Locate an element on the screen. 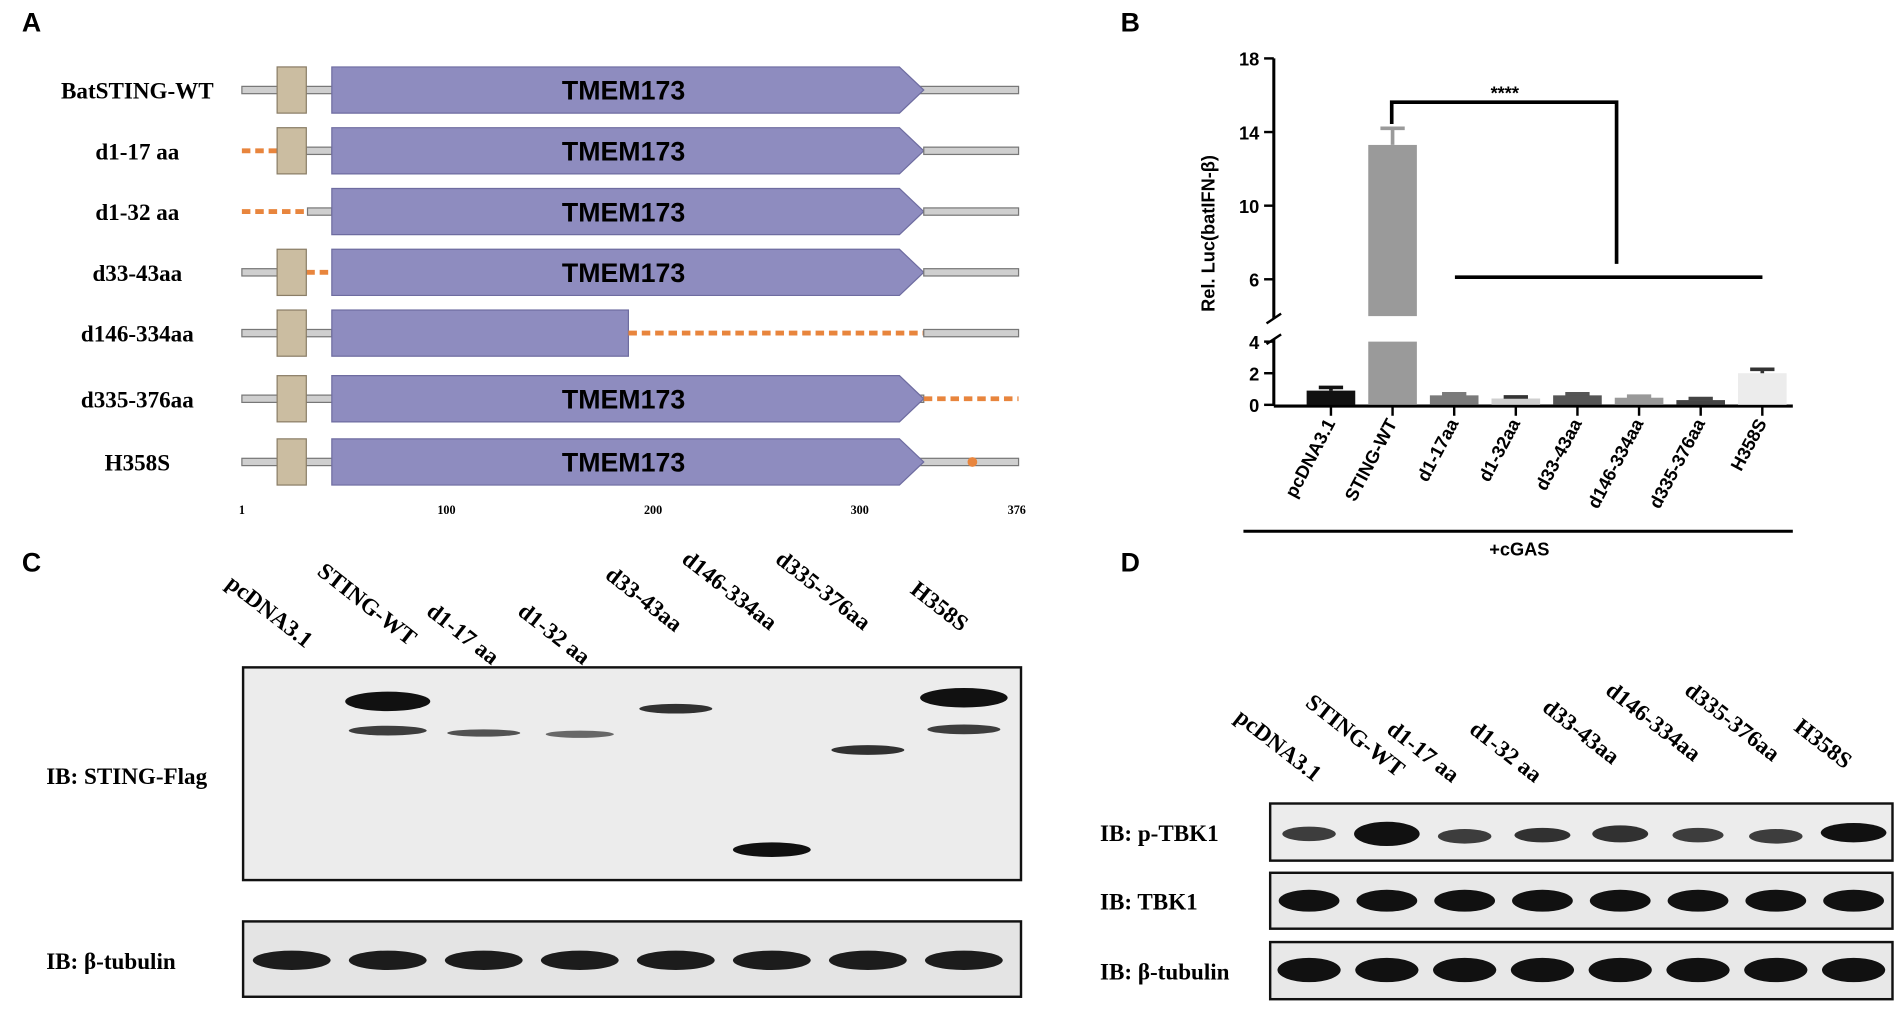  lane-label: d1-17 aa is located at coordinates (463, 633).